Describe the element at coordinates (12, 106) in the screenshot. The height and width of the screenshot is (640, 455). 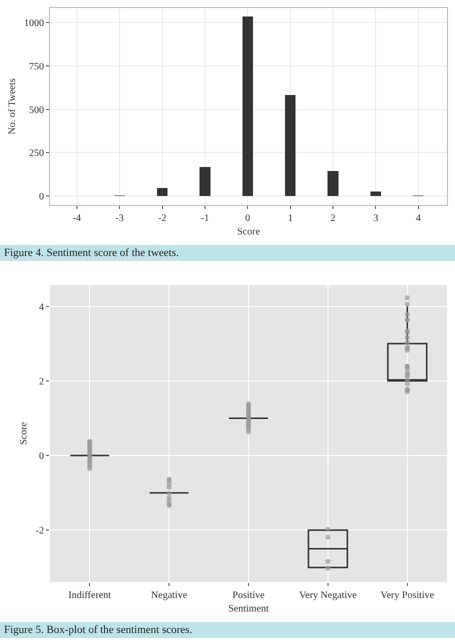
I see `y-axis-title: No. of Tweets` at that location.